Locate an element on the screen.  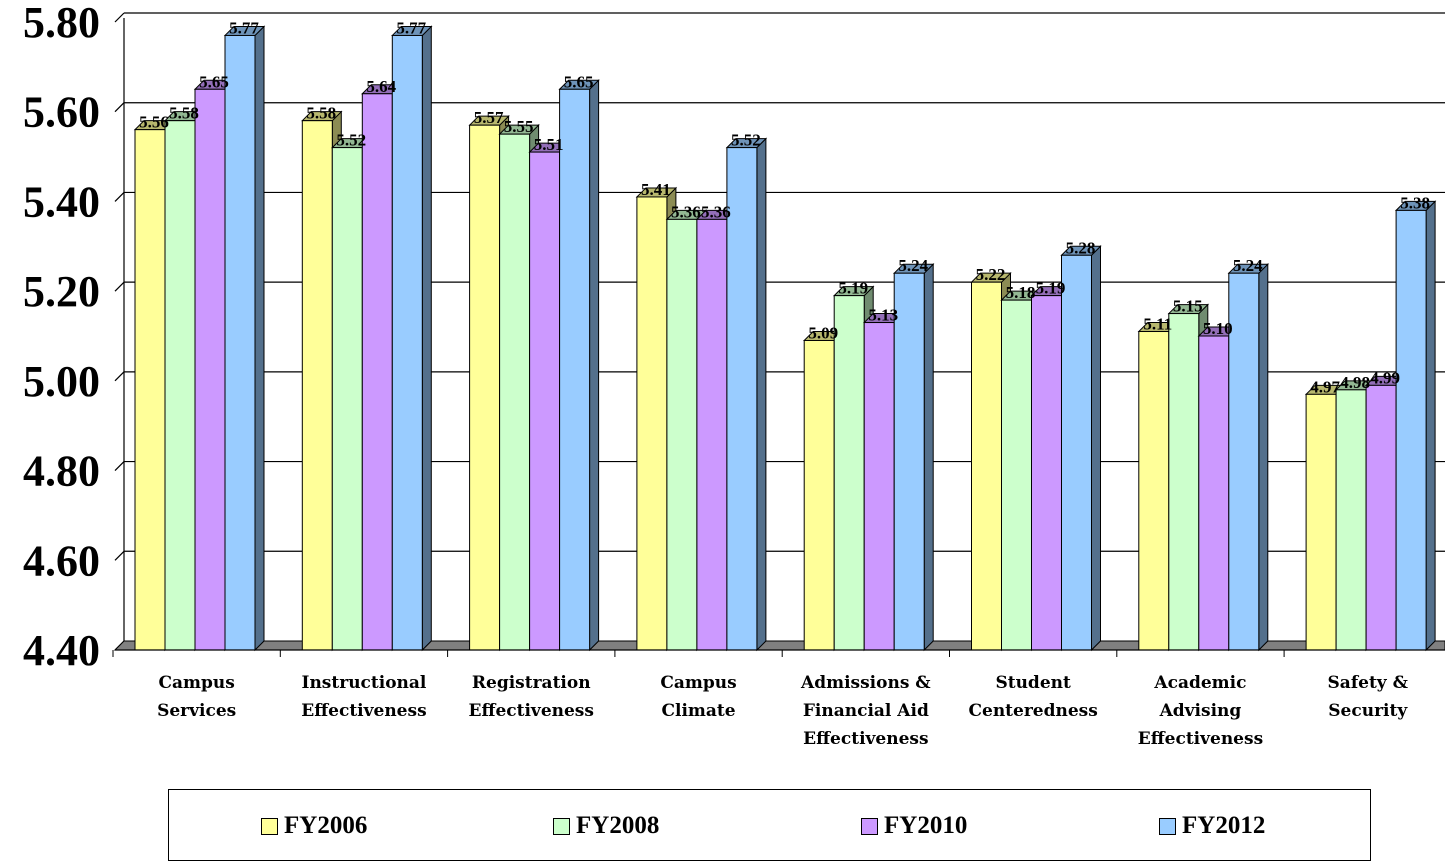
y-tick-label: 5.20 is located at coordinates (61, 291).